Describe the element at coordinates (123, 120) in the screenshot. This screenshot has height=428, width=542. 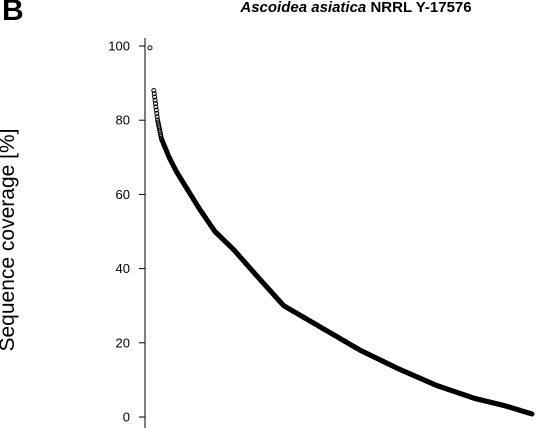
I see `y-tick-label: 80` at that location.